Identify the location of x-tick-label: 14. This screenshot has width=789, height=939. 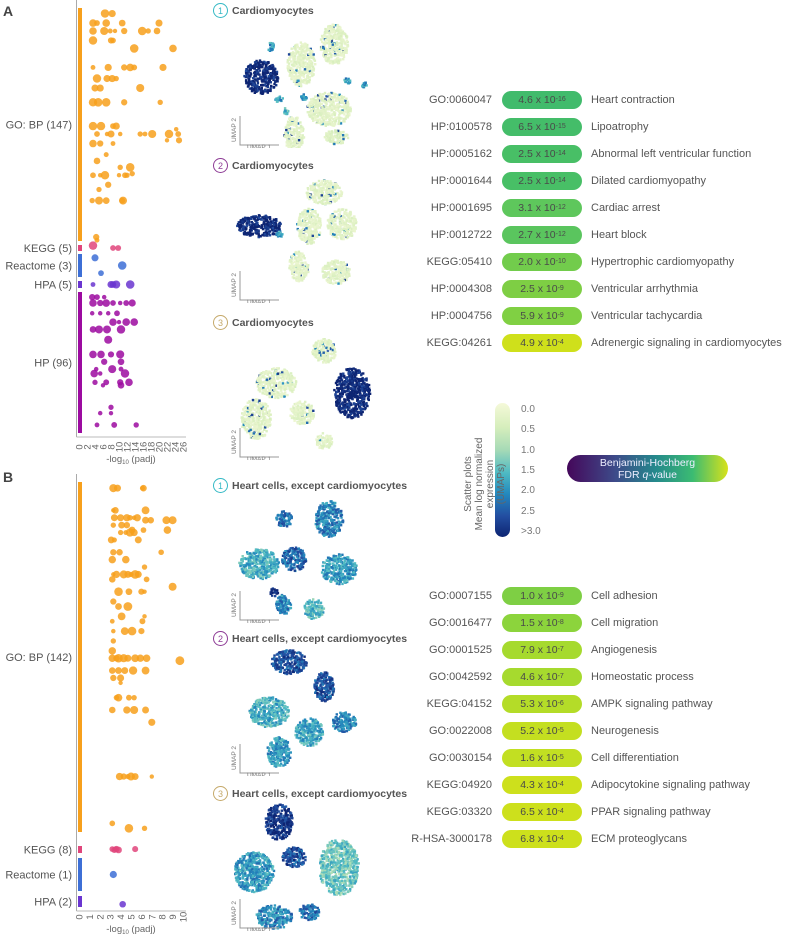
(136, 447).